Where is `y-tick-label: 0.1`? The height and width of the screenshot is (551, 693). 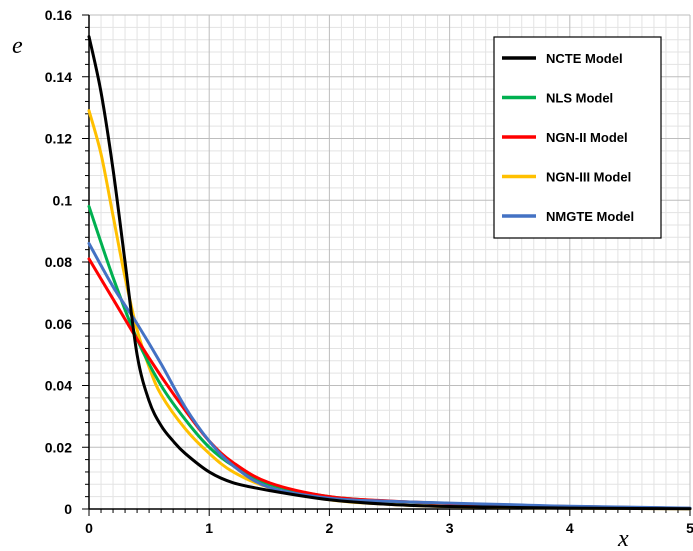 y-tick-label: 0.1 is located at coordinates (63, 200).